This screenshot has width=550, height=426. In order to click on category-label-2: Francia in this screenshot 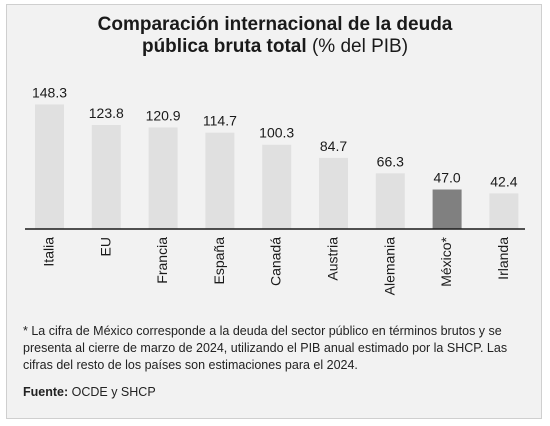, I will do `click(162, 260)`.